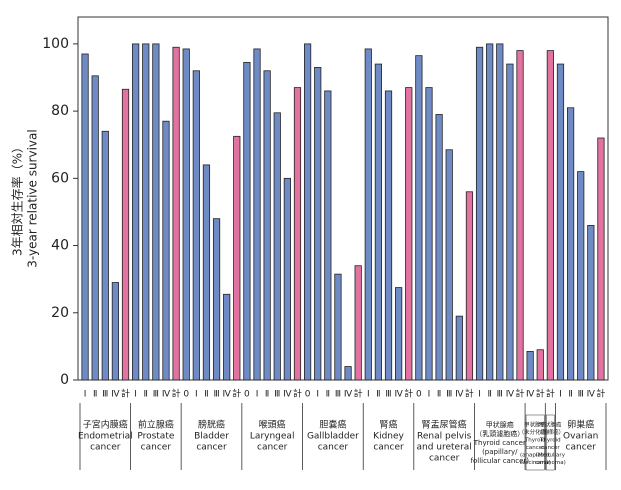  Describe the element at coordinates (272, 425) in the screenshot. I see `group-label: 喉頭癌` at that location.